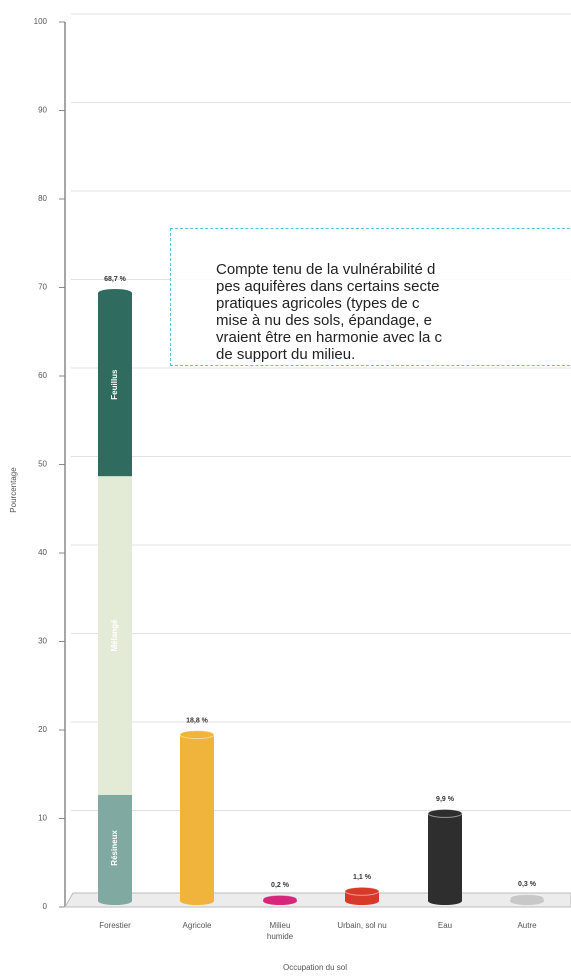 The width and height of the screenshot is (571, 977). Describe the element at coordinates (280, 885) in the screenshot. I see `value-label: 0,2 %` at that location.